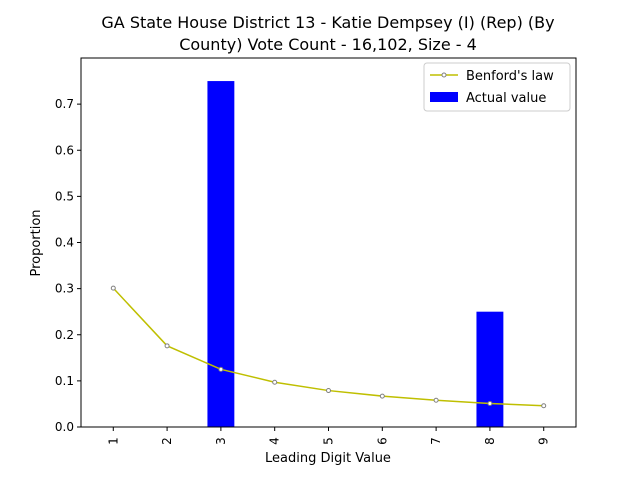 The width and height of the screenshot is (640, 480). What do you see at coordinates (64, 243) in the screenshot?
I see `y-tick-label: 0.4` at bounding box center [64, 243].